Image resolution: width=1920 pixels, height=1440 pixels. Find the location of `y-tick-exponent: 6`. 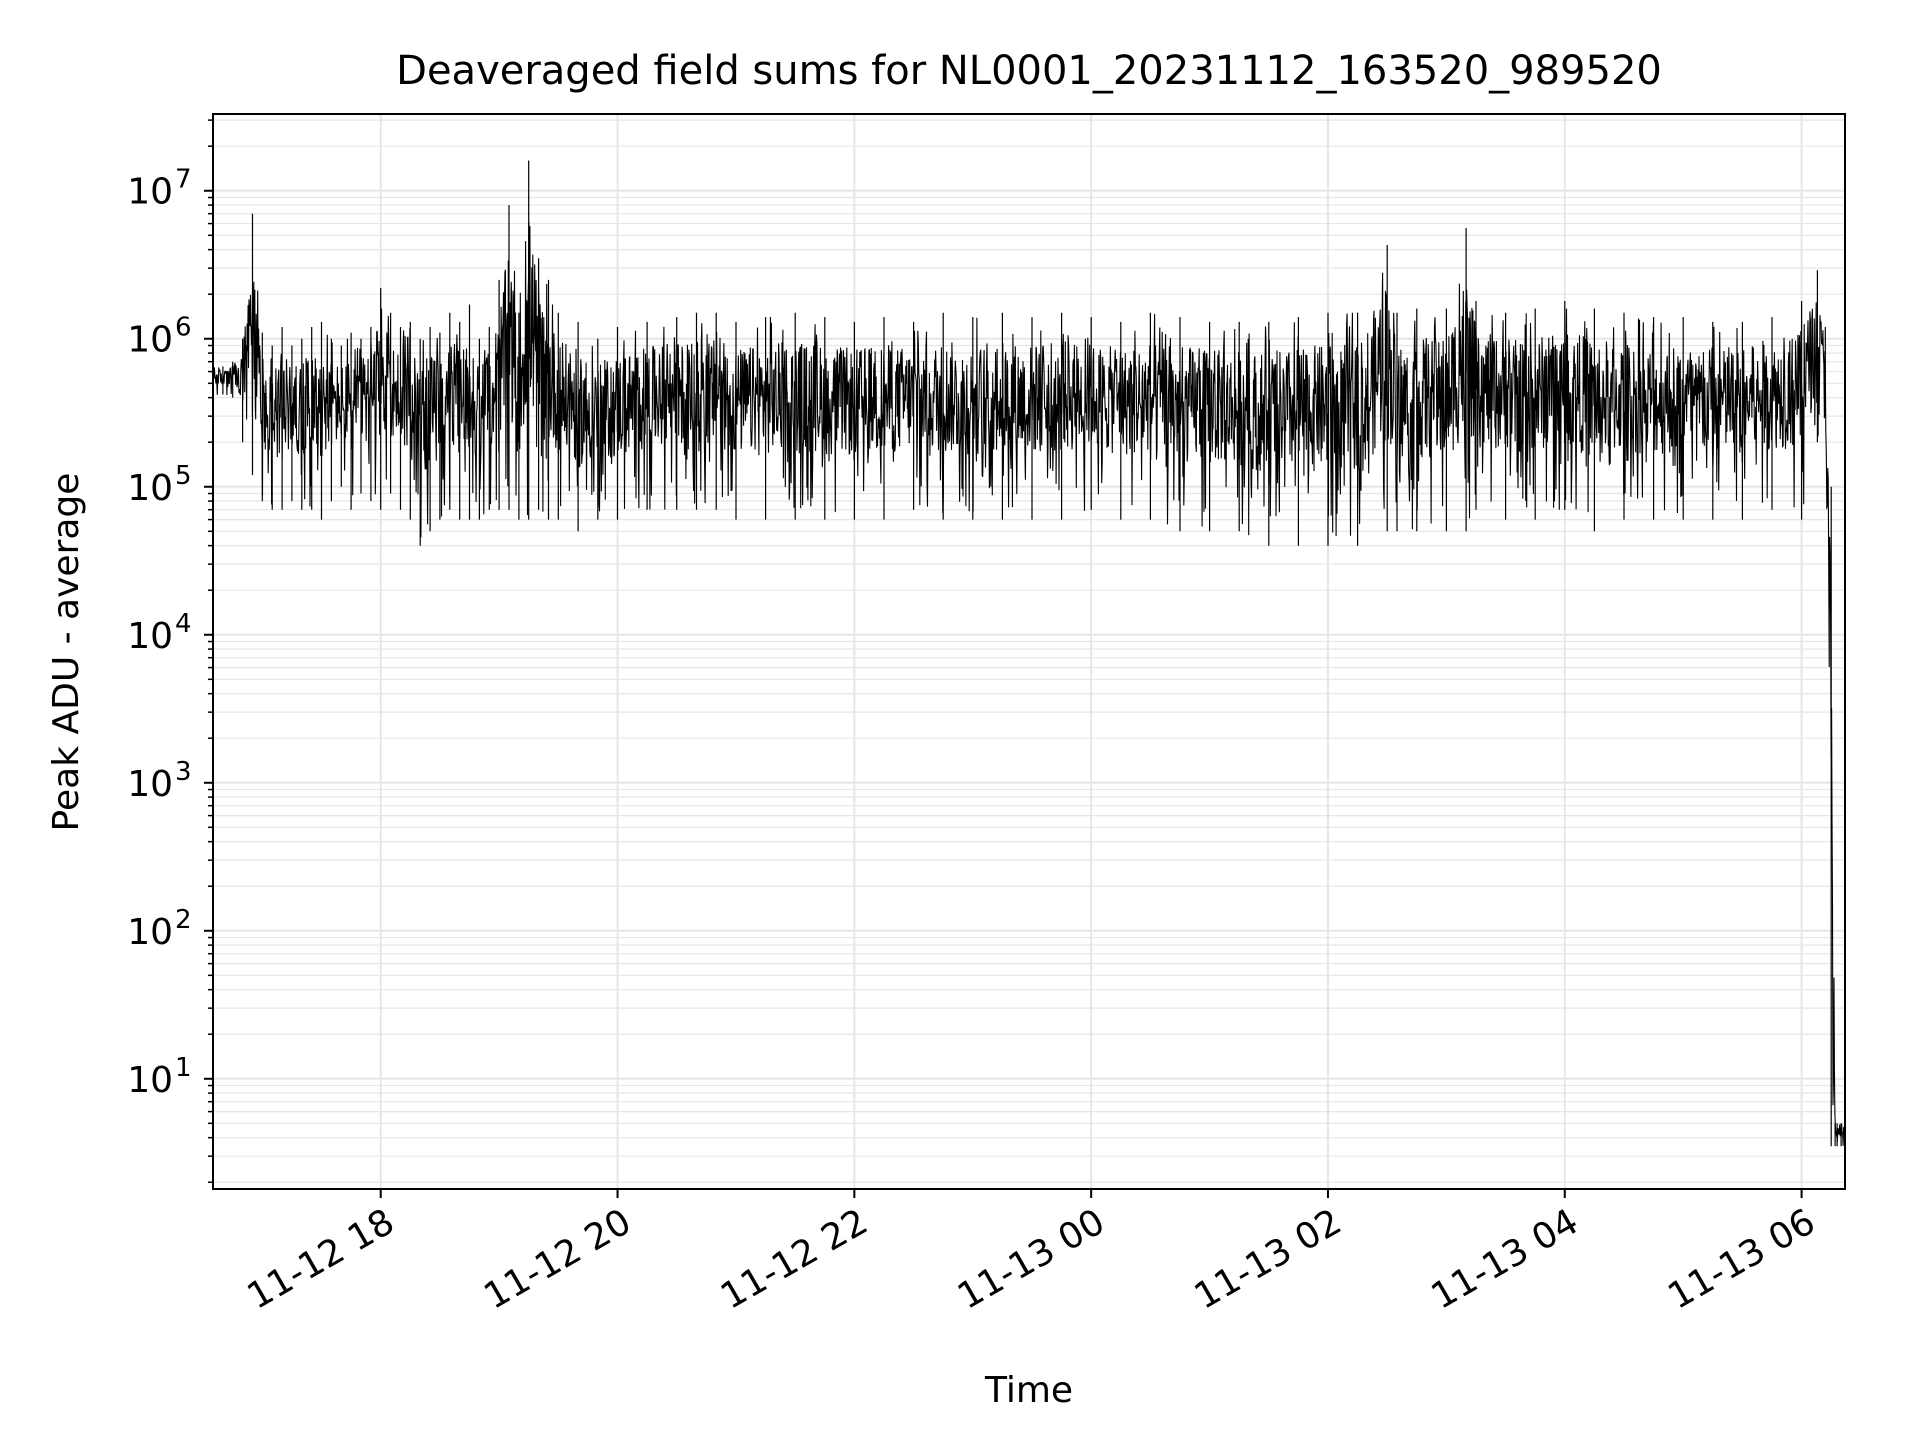

y-tick-exponent: 6 is located at coordinates (183, 328).